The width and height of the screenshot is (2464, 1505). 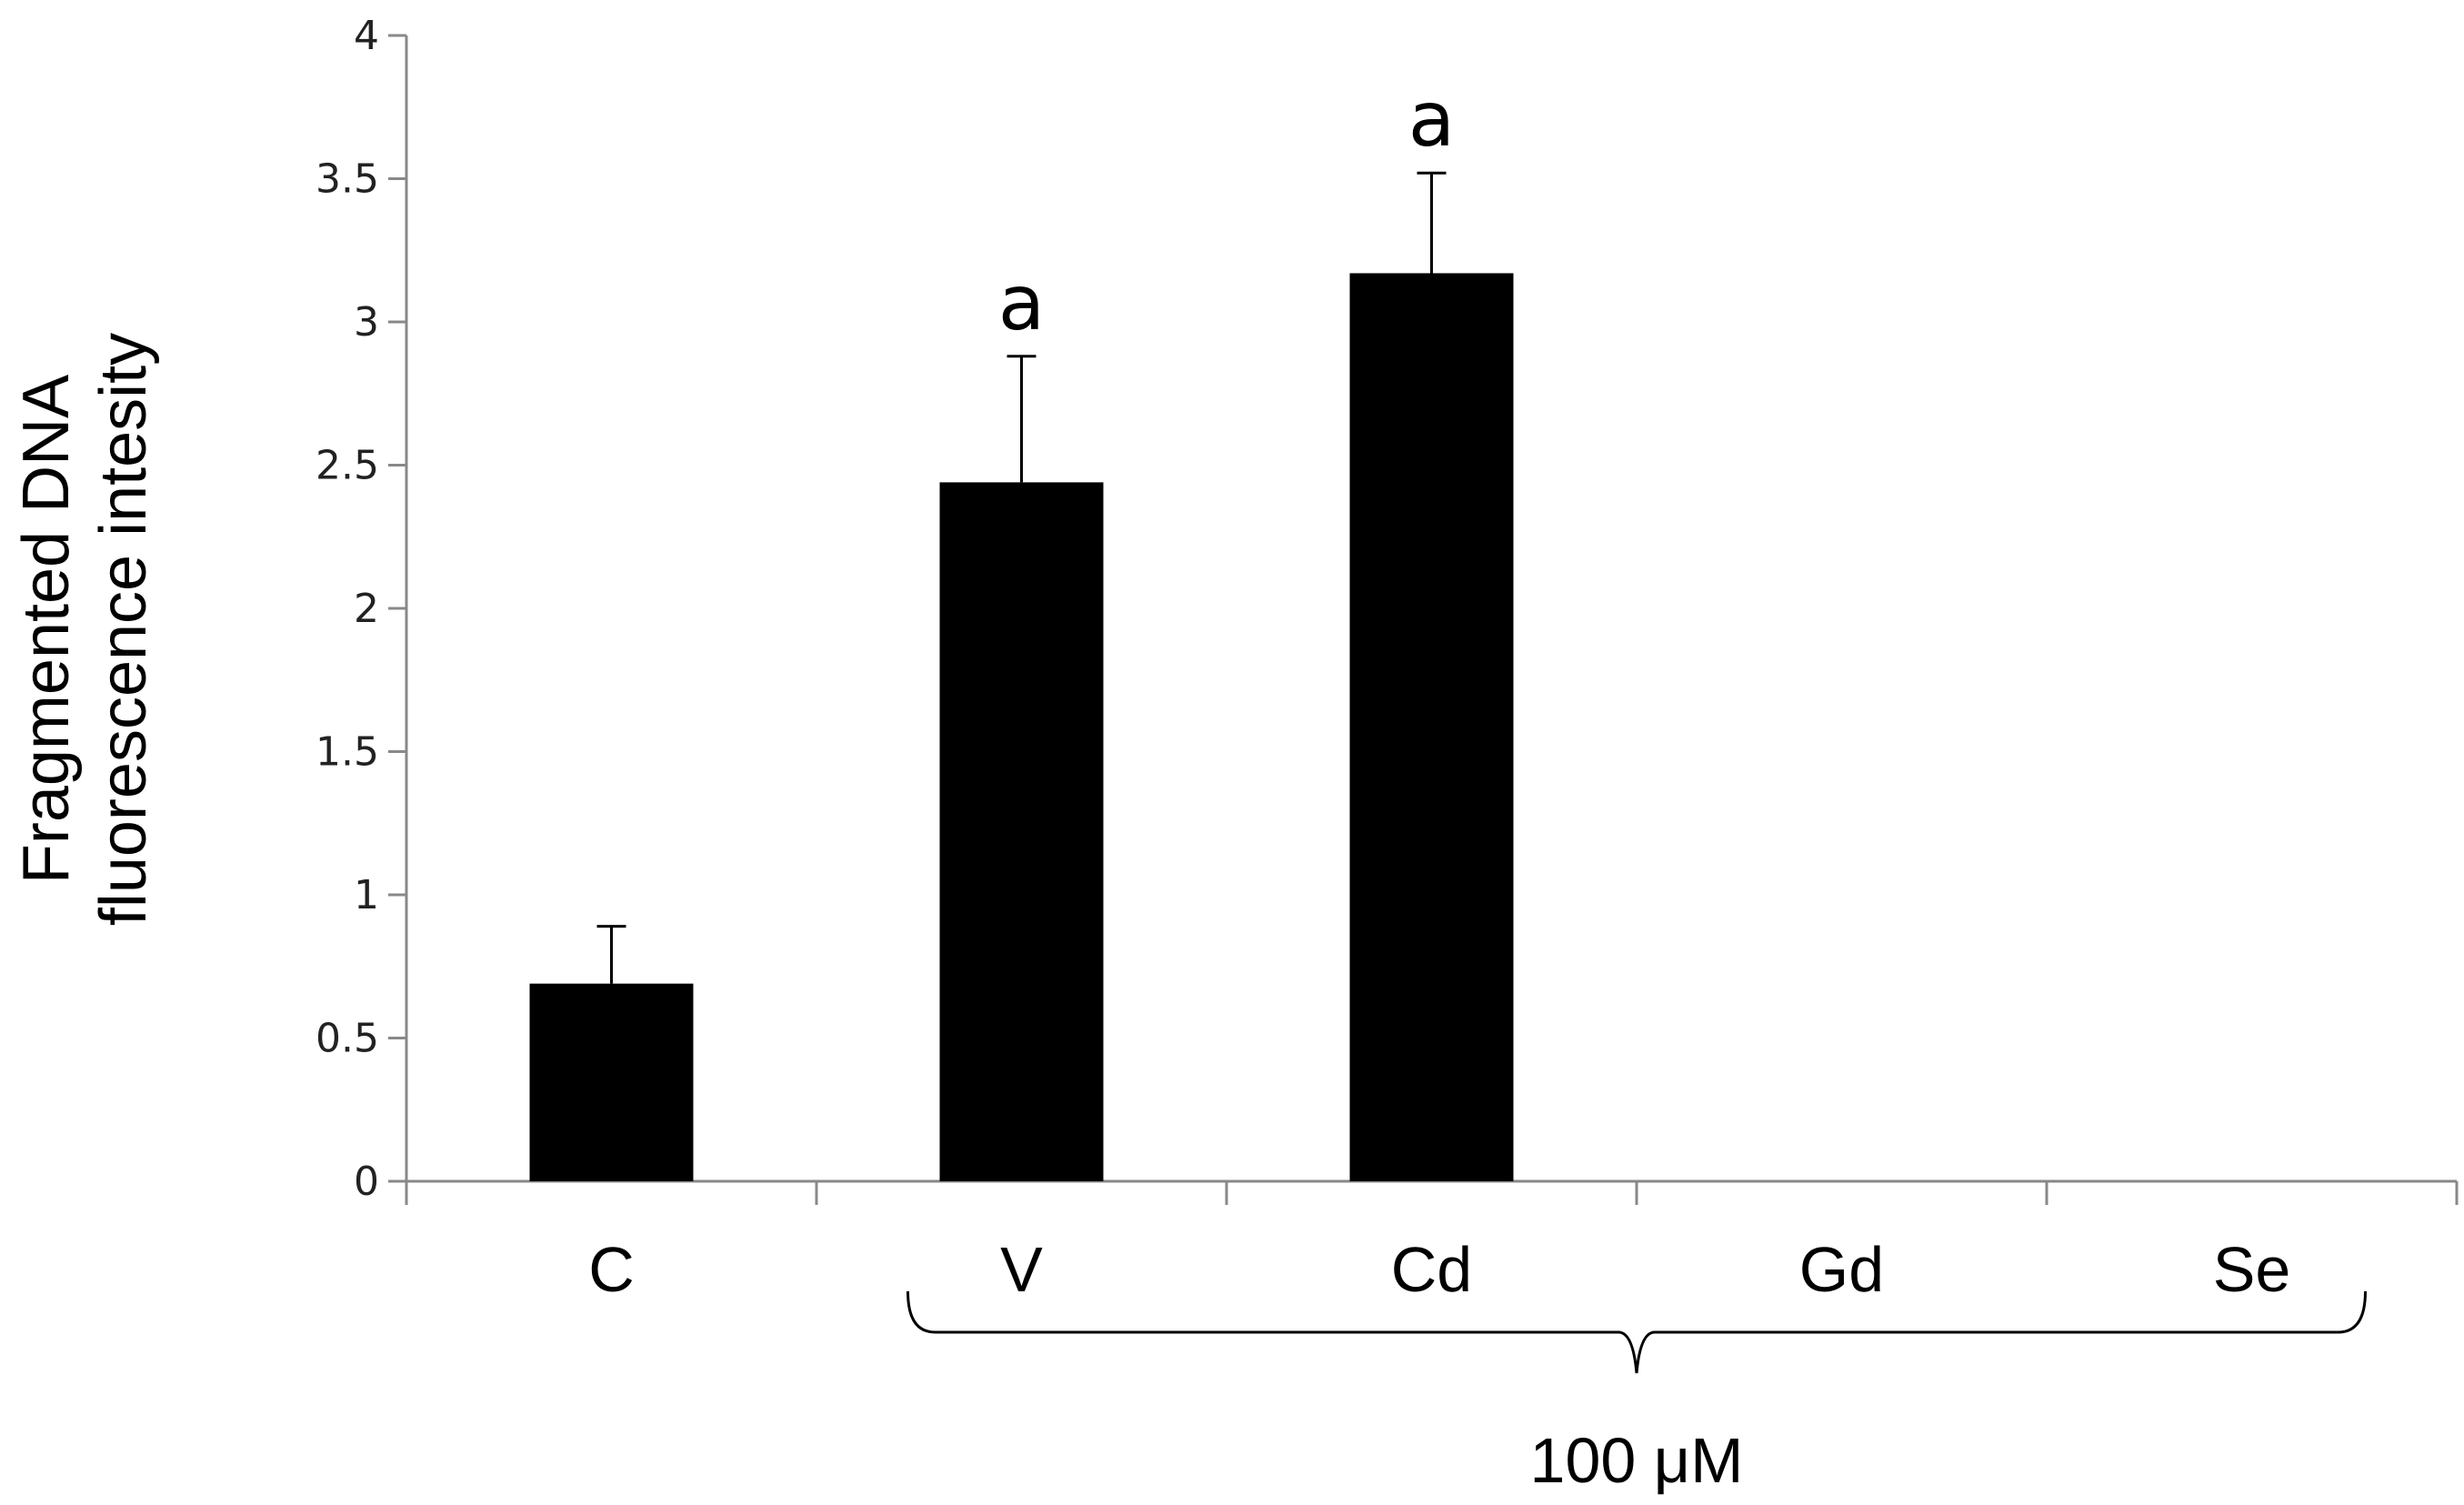 What do you see at coordinates (47, 629) in the screenshot?
I see `y-axis-title-line-1: Fragmented DNA` at bounding box center [47, 629].